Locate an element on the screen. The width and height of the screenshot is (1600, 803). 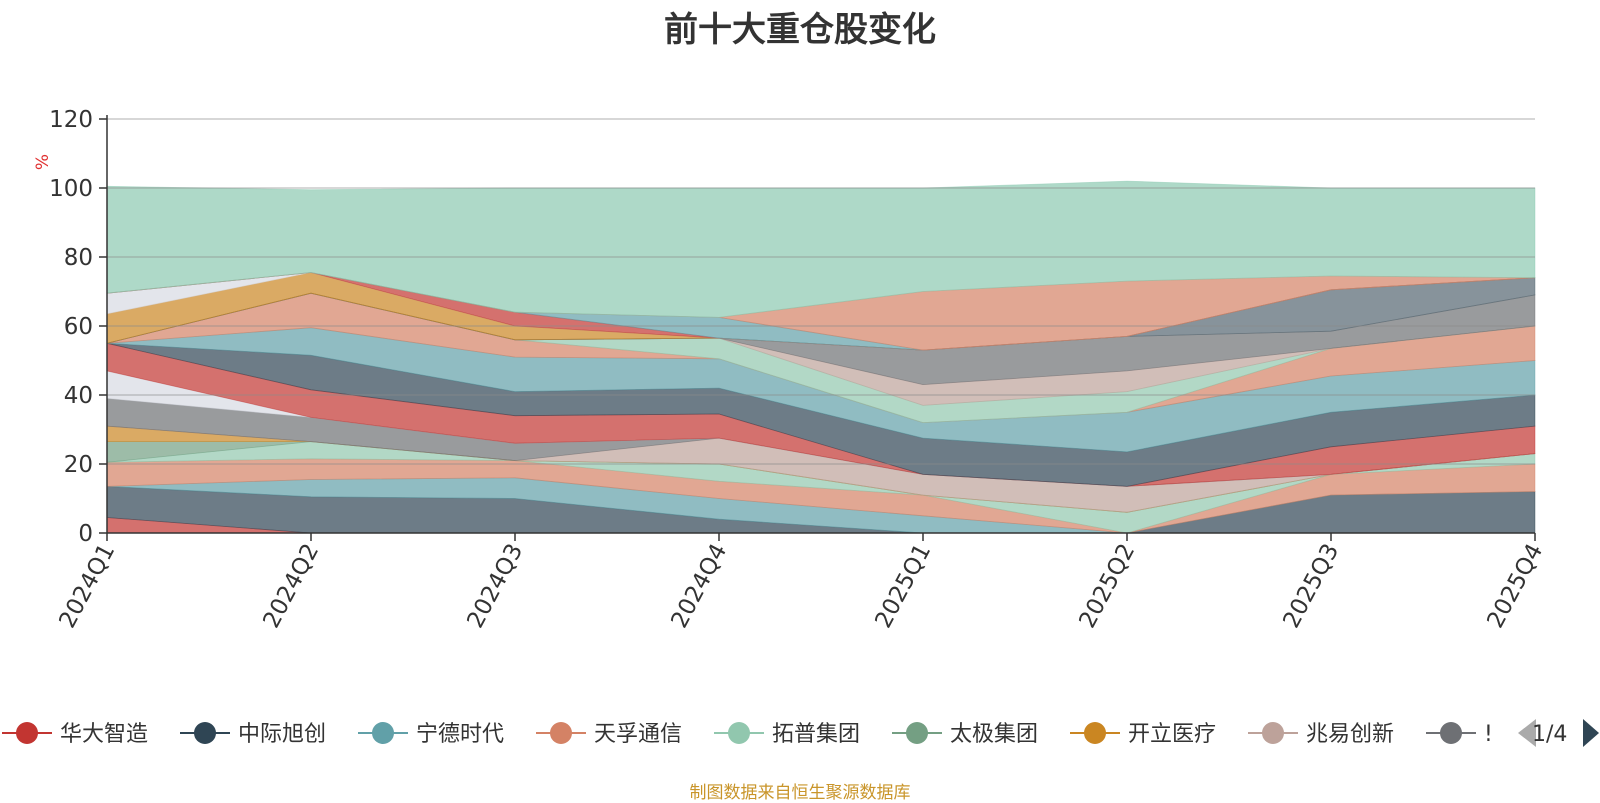
y-tick-label: 0 is located at coordinates (85, 534).